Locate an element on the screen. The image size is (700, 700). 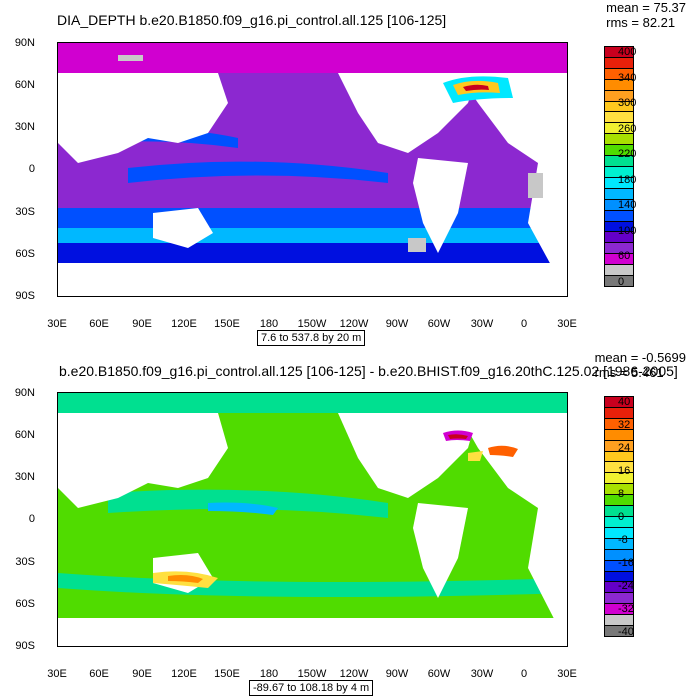
bottom-colorbar-label: -16 is located at coordinates (626, 563).